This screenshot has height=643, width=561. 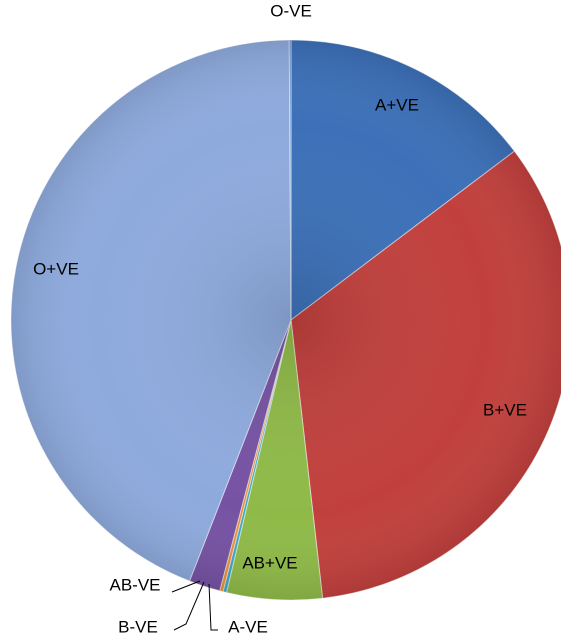 I want to click on slice-label: O-VE, so click(x=291, y=10).